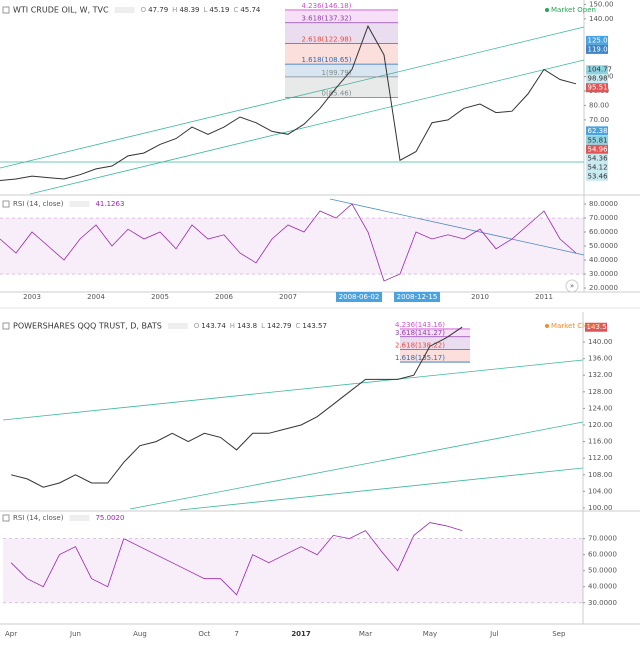 Image resolution: width=640 pixels, height=650 pixels. Describe the element at coordinates (599, 105) in the screenshot. I see `y-tick-label: 80.00` at that location.